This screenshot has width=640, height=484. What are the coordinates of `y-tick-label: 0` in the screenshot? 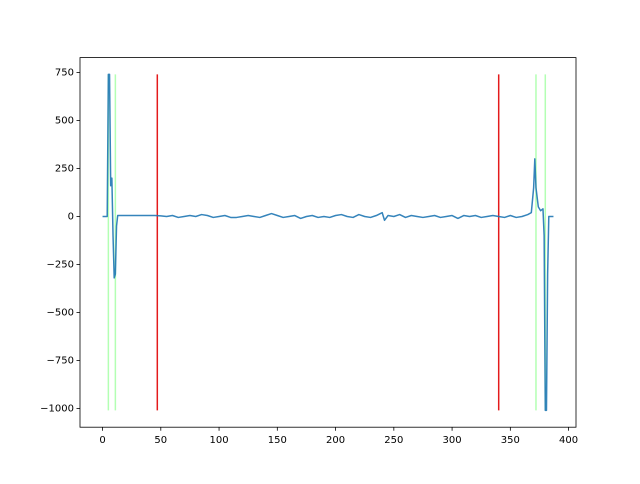 It's located at (71, 216).